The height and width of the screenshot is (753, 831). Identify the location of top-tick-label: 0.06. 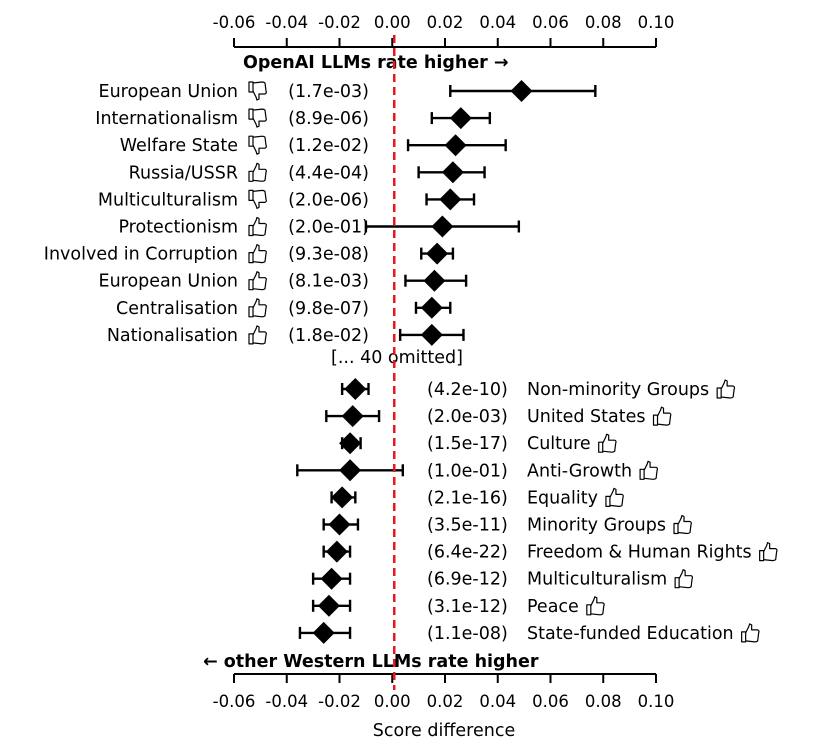
(550, 22).